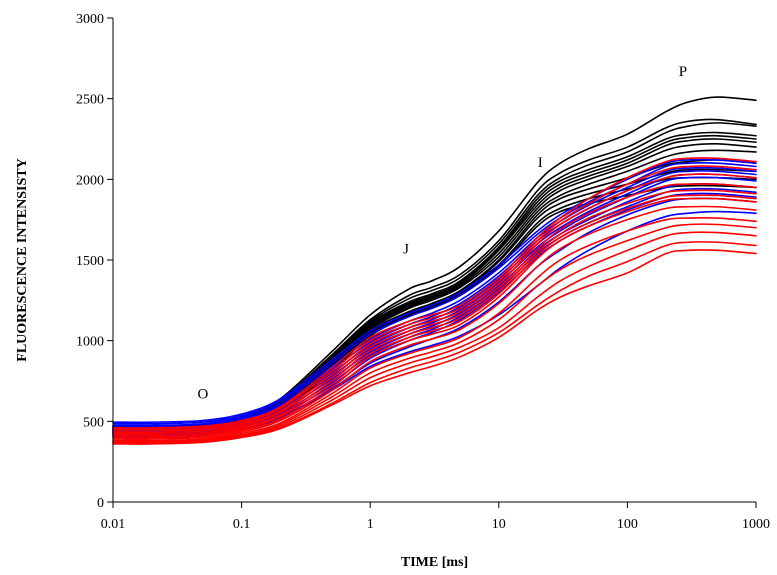 This screenshot has height=575, width=777. I want to click on phase-annotation: P, so click(683, 72).